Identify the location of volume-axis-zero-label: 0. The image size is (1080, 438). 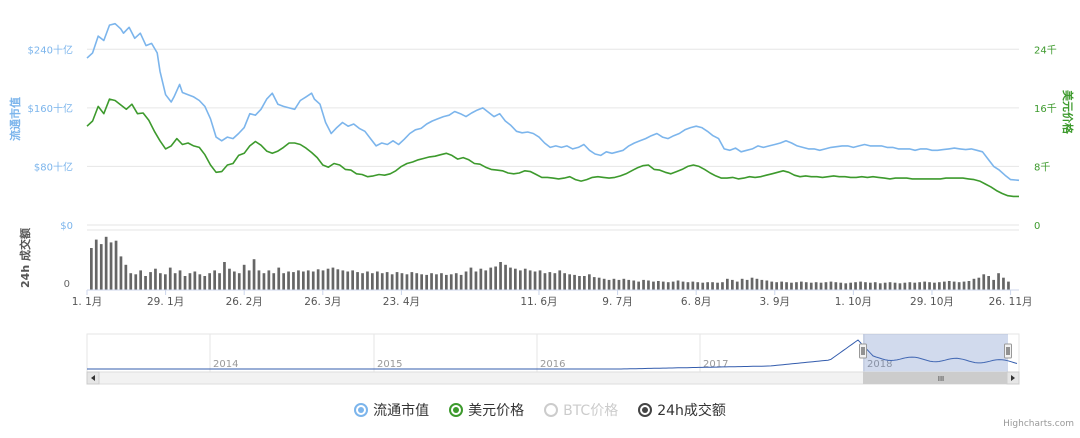
(67, 284).